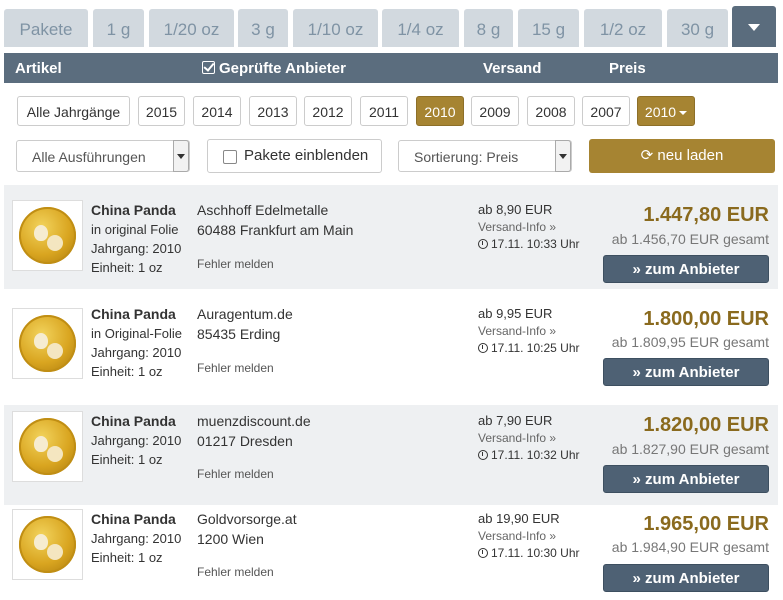 The image size is (783, 600). Describe the element at coordinates (690, 547) in the screenshot. I see `total-price: ab 1.984,90 EUR gesamt` at that location.